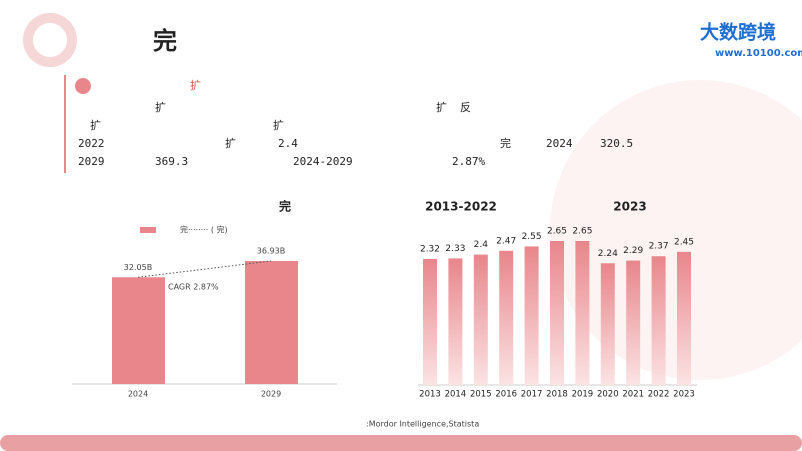 The image size is (802, 451). Describe the element at coordinates (616, 143) in the screenshot. I see `text: 320.5` at that location.